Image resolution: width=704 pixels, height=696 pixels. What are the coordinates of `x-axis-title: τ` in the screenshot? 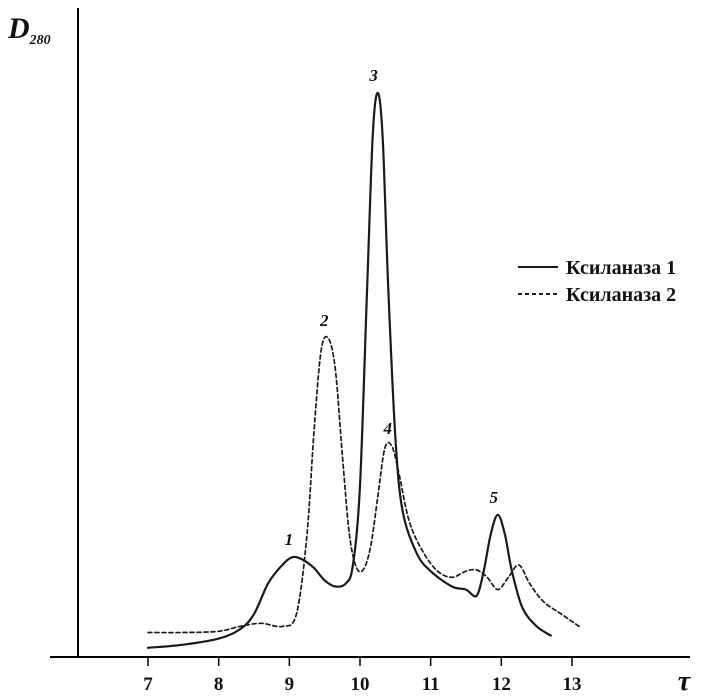 It's located at (685, 681).